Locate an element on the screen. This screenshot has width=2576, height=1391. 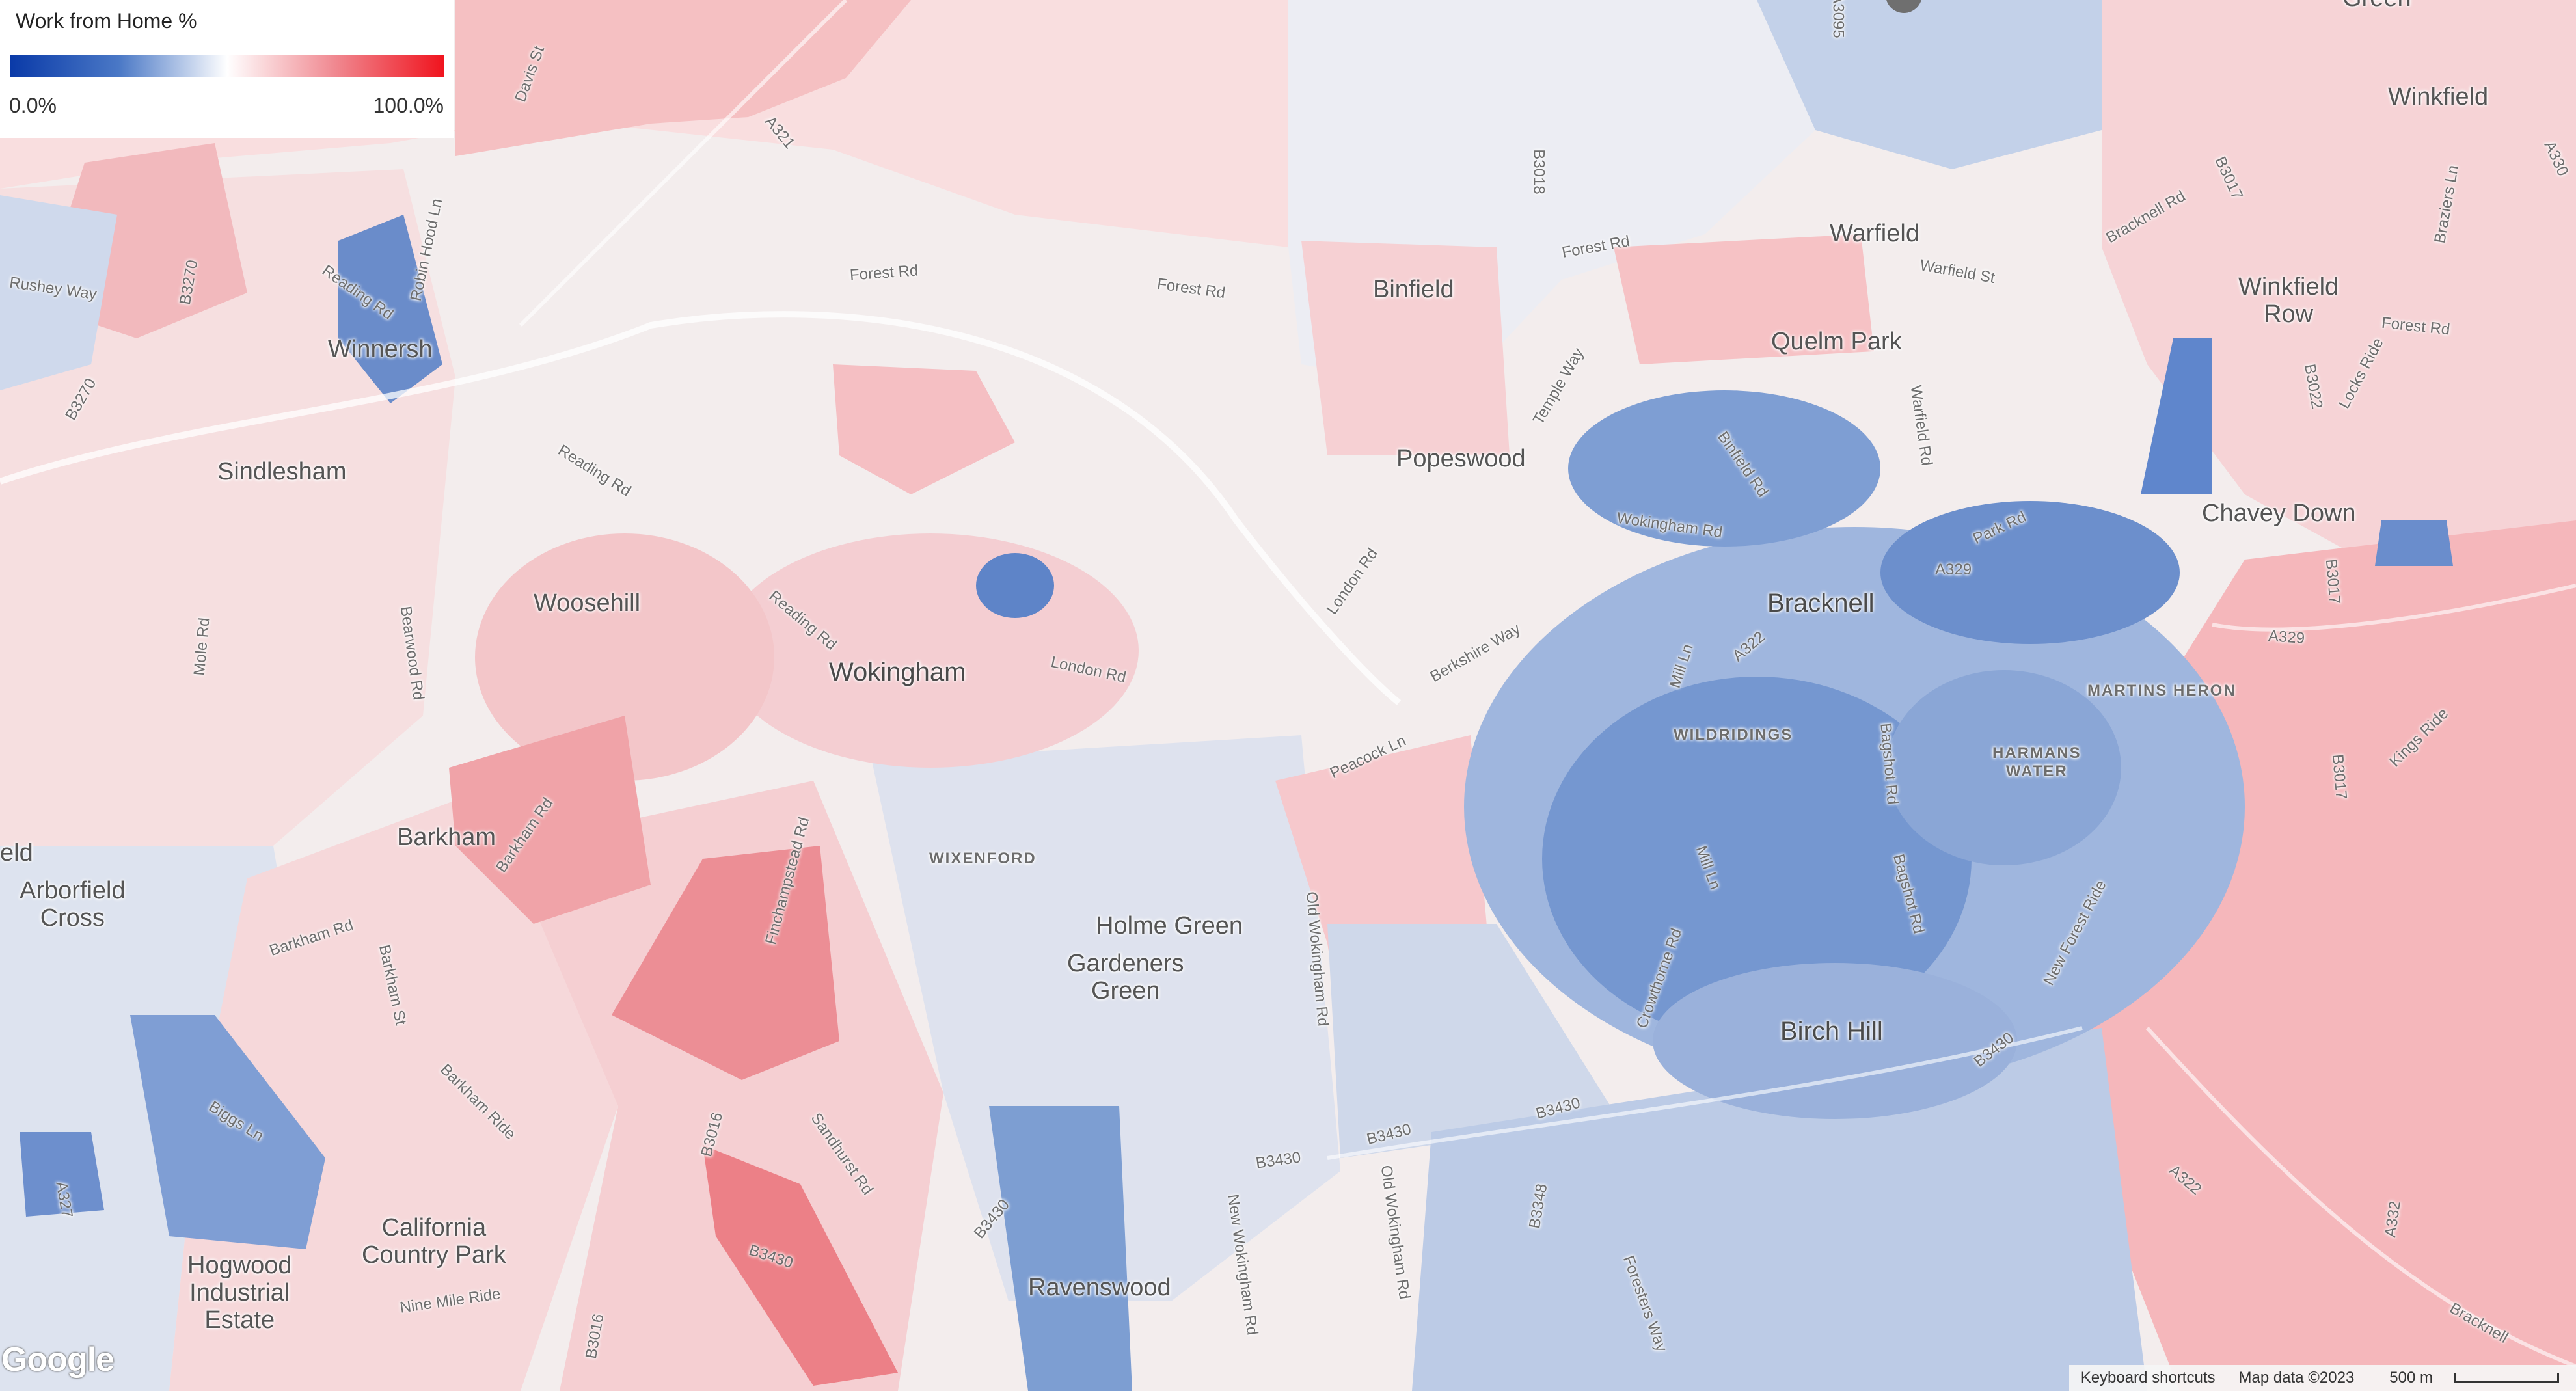
region-warfield-blue is located at coordinates (1929, 85).